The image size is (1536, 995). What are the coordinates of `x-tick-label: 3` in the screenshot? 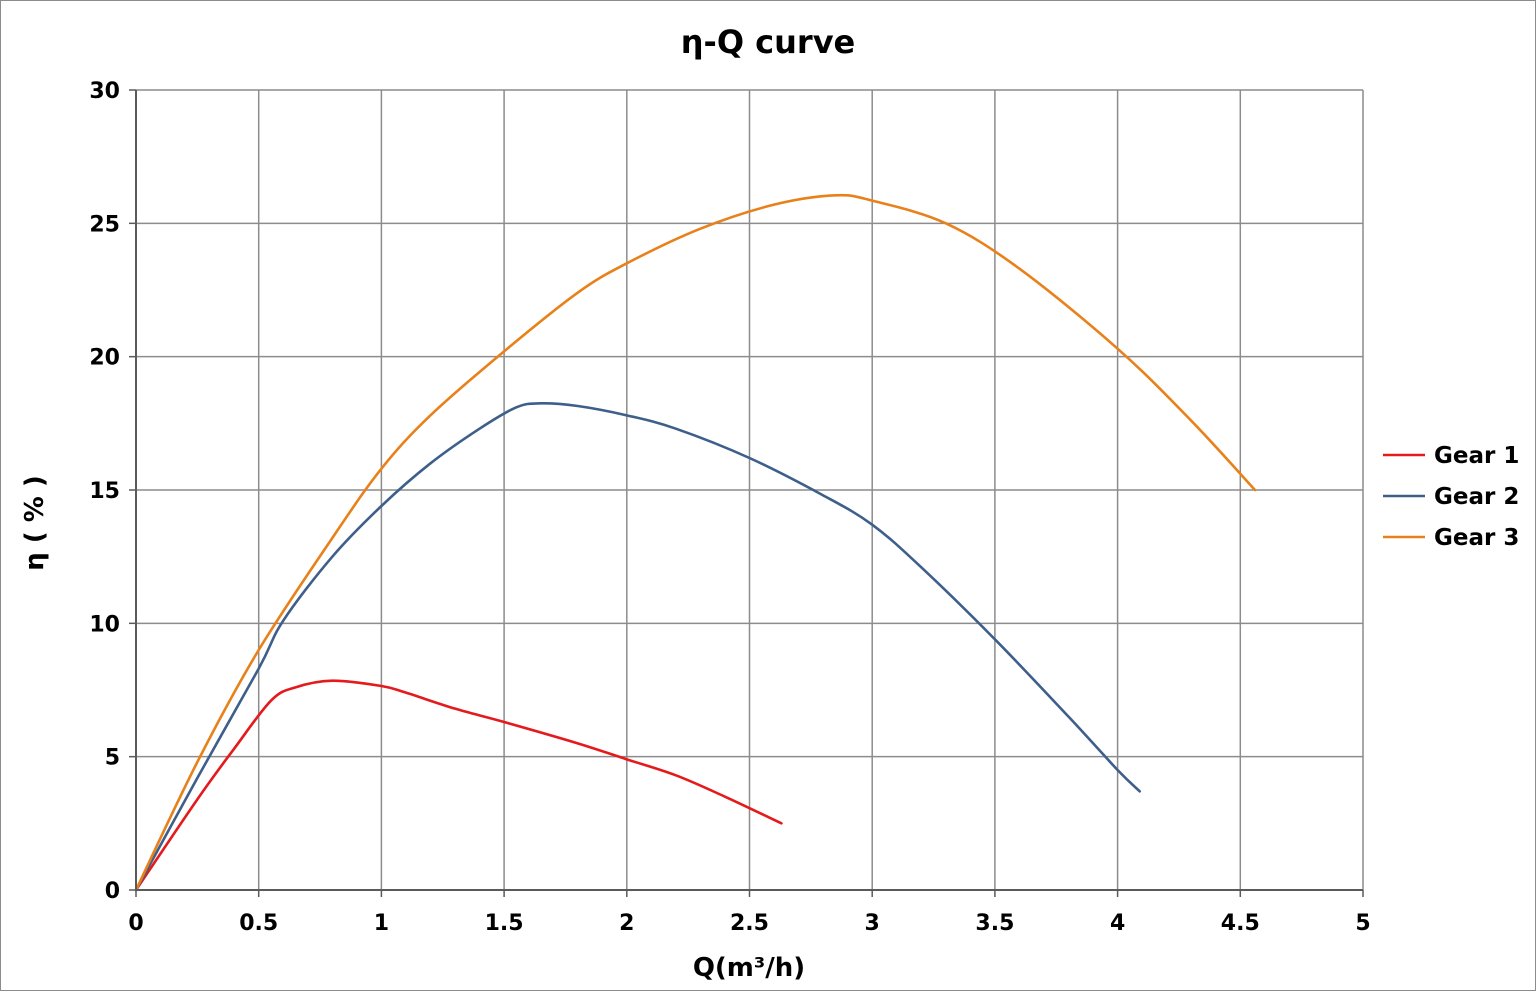 It's located at (872, 923).